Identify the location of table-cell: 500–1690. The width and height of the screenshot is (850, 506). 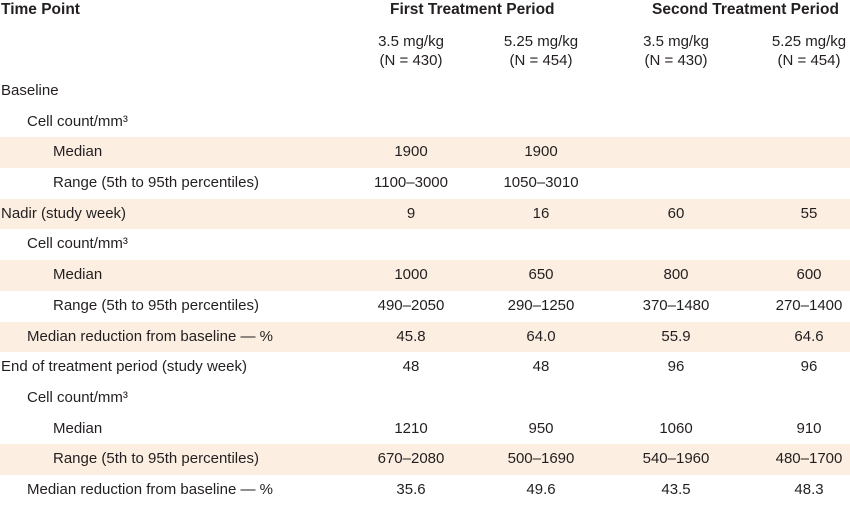
(541, 459).